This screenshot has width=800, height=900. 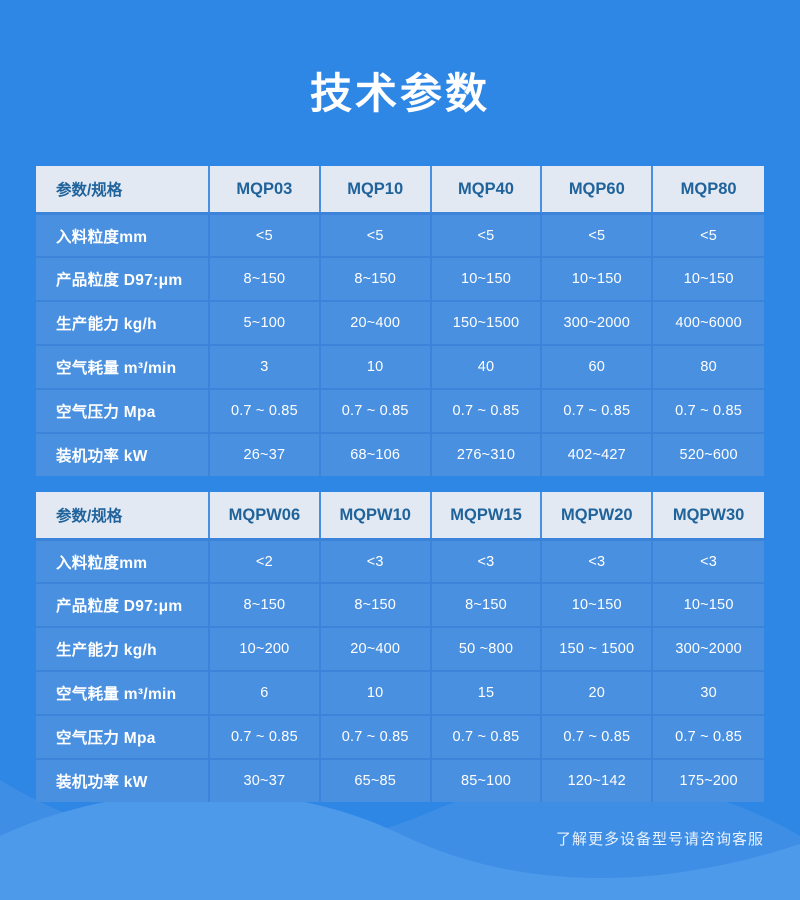 I want to click on table-row: 空气耗量 m³/min 3 10 40 60 80, so click(x=400, y=366).